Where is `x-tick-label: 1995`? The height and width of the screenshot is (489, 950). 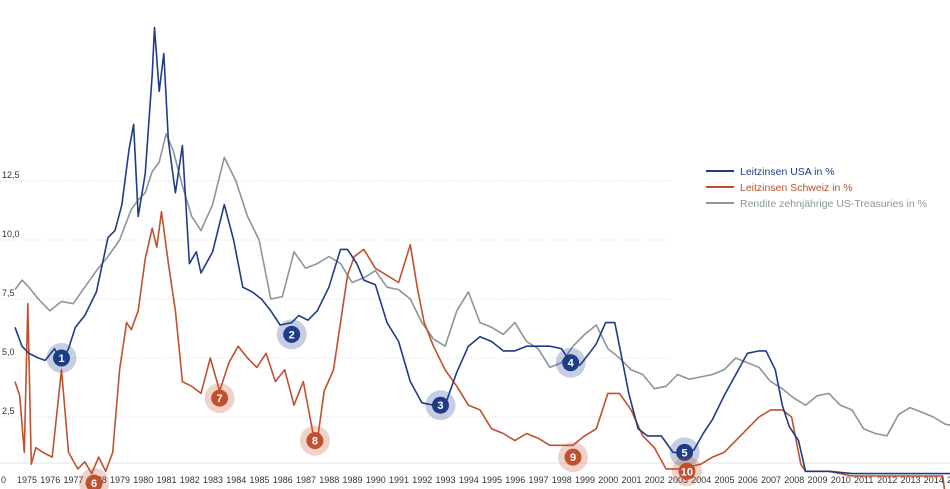
x-tick-label: 1995 is located at coordinates (492, 480).